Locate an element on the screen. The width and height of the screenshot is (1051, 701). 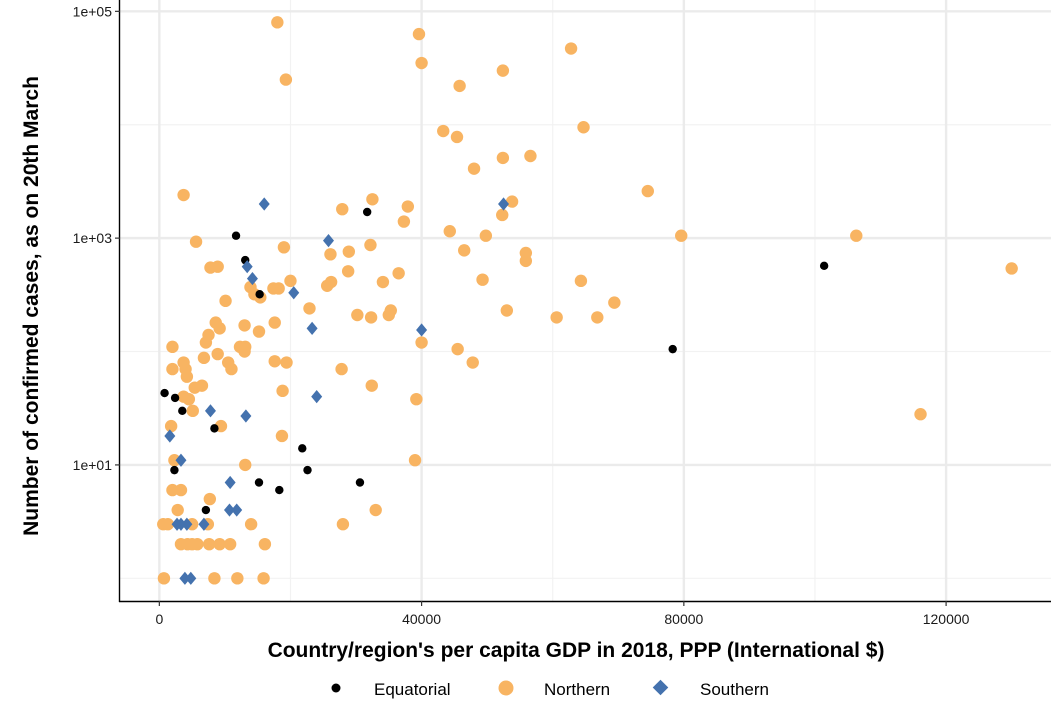
y-axis-ticks: 1e+01 1e+03 1e+05 is located at coordinates (96, 238).